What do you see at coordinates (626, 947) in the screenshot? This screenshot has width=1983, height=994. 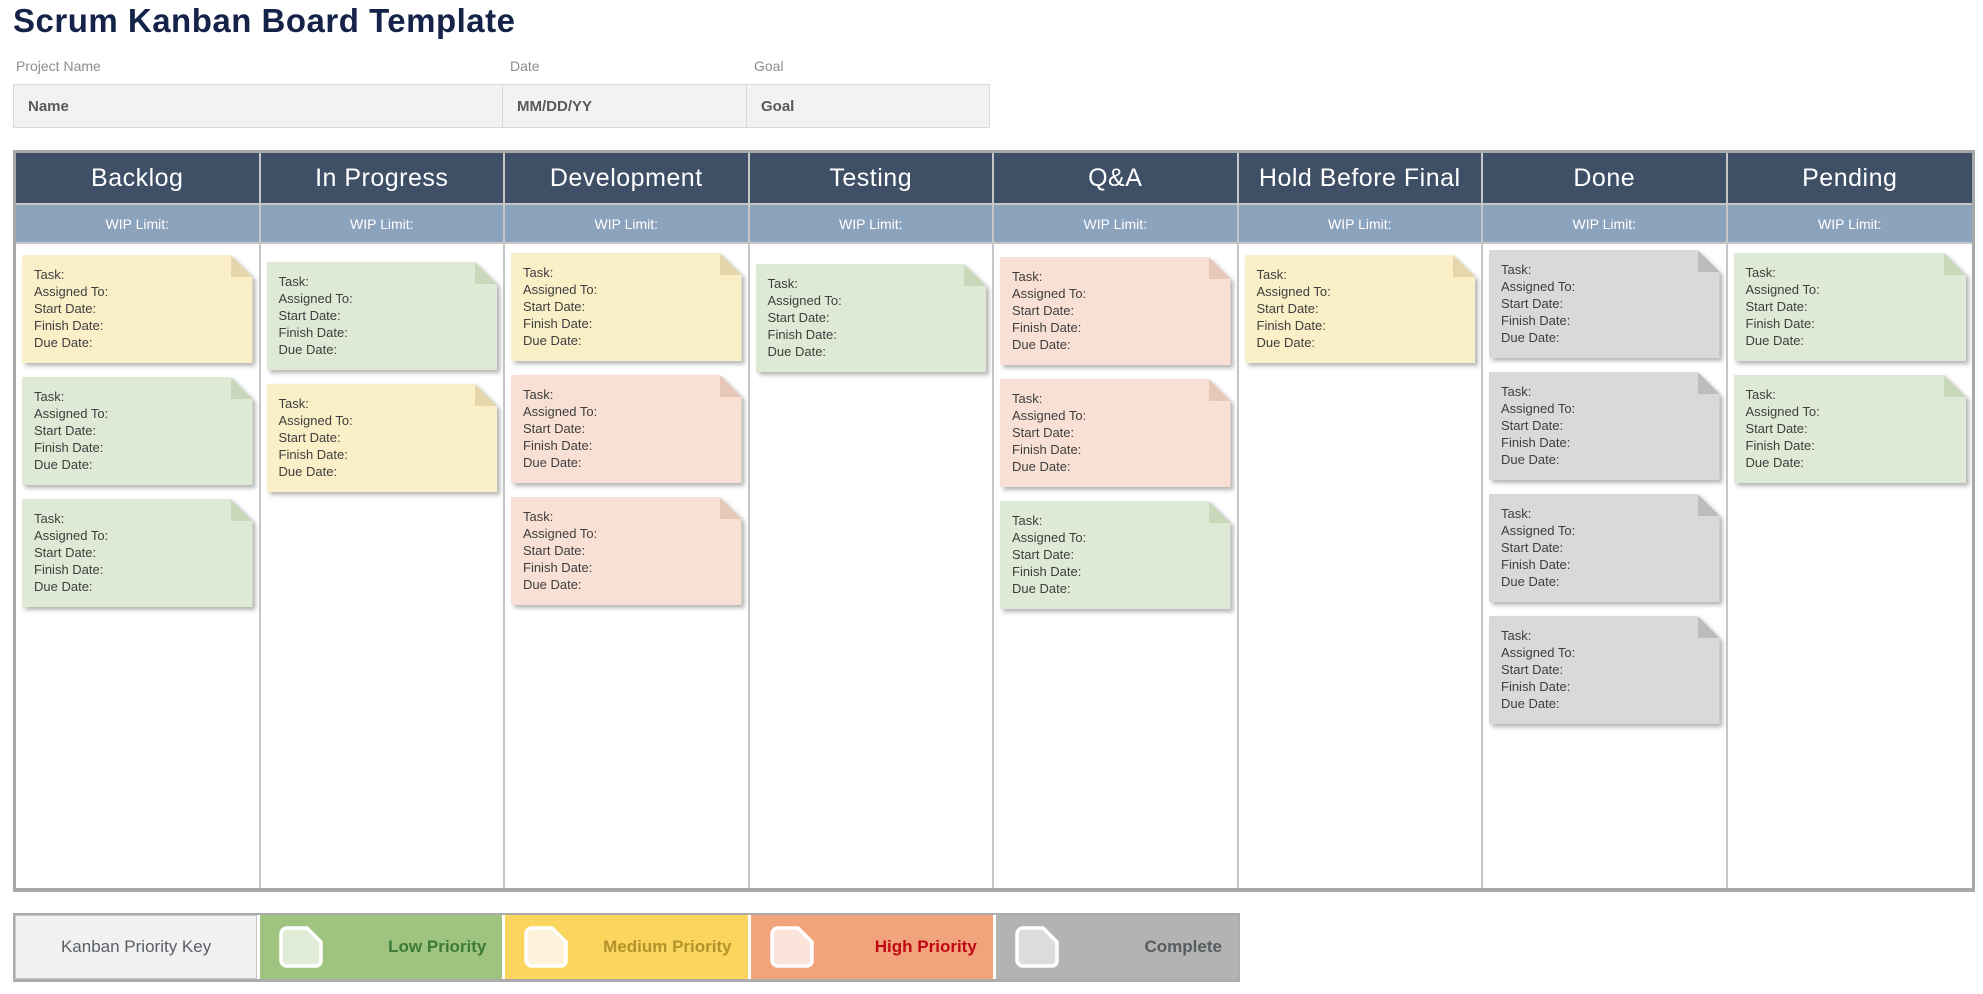 I see `legend-item-medium: Medium Priority` at bounding box center [626, 947].